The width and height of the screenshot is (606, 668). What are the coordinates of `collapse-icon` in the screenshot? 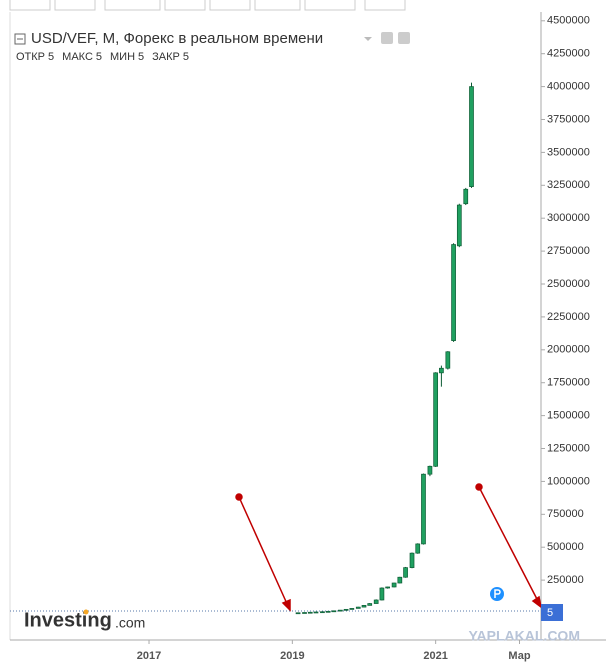 It's located at (20, 39).